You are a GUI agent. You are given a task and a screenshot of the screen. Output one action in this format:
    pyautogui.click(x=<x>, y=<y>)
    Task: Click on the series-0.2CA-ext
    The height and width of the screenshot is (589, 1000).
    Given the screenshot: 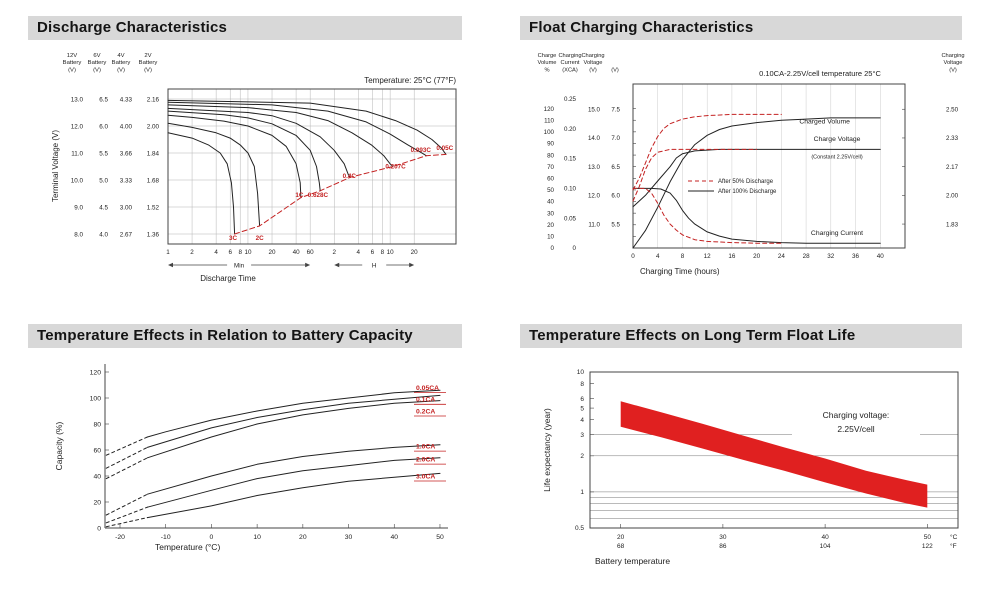 What is the action you would take?
    pyautogui.click(x=126, y=468)
    